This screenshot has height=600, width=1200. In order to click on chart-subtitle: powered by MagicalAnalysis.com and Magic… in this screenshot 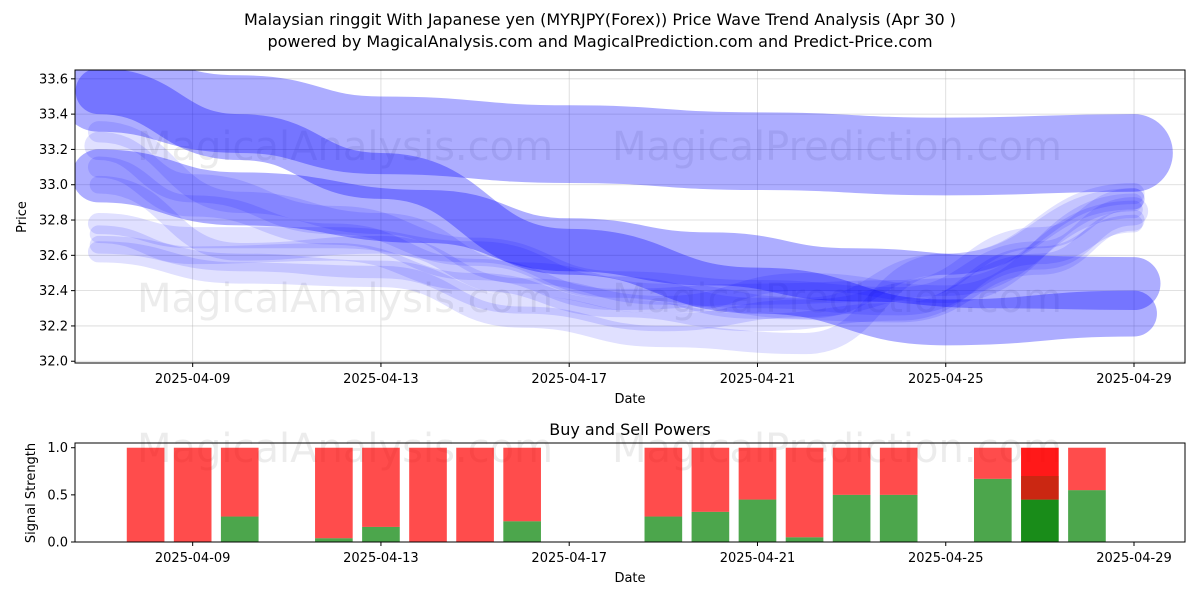, I will do `click(599, 41)`.